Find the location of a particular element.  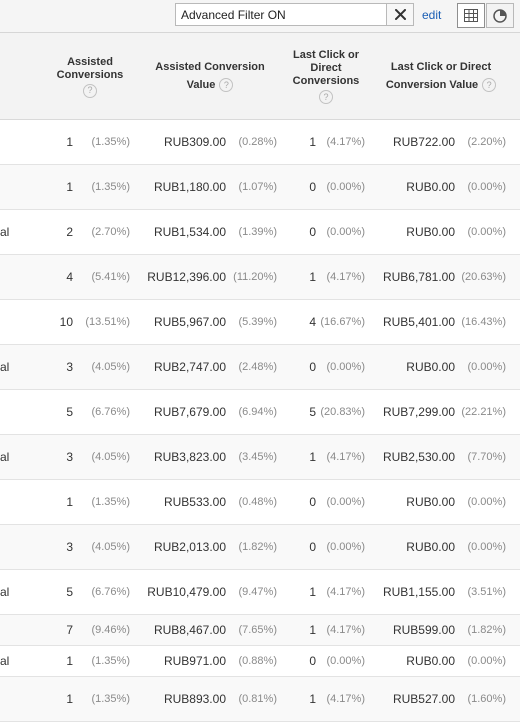

last-click-conversions-percent: (16.67%) is located at coordinates (342, 322).